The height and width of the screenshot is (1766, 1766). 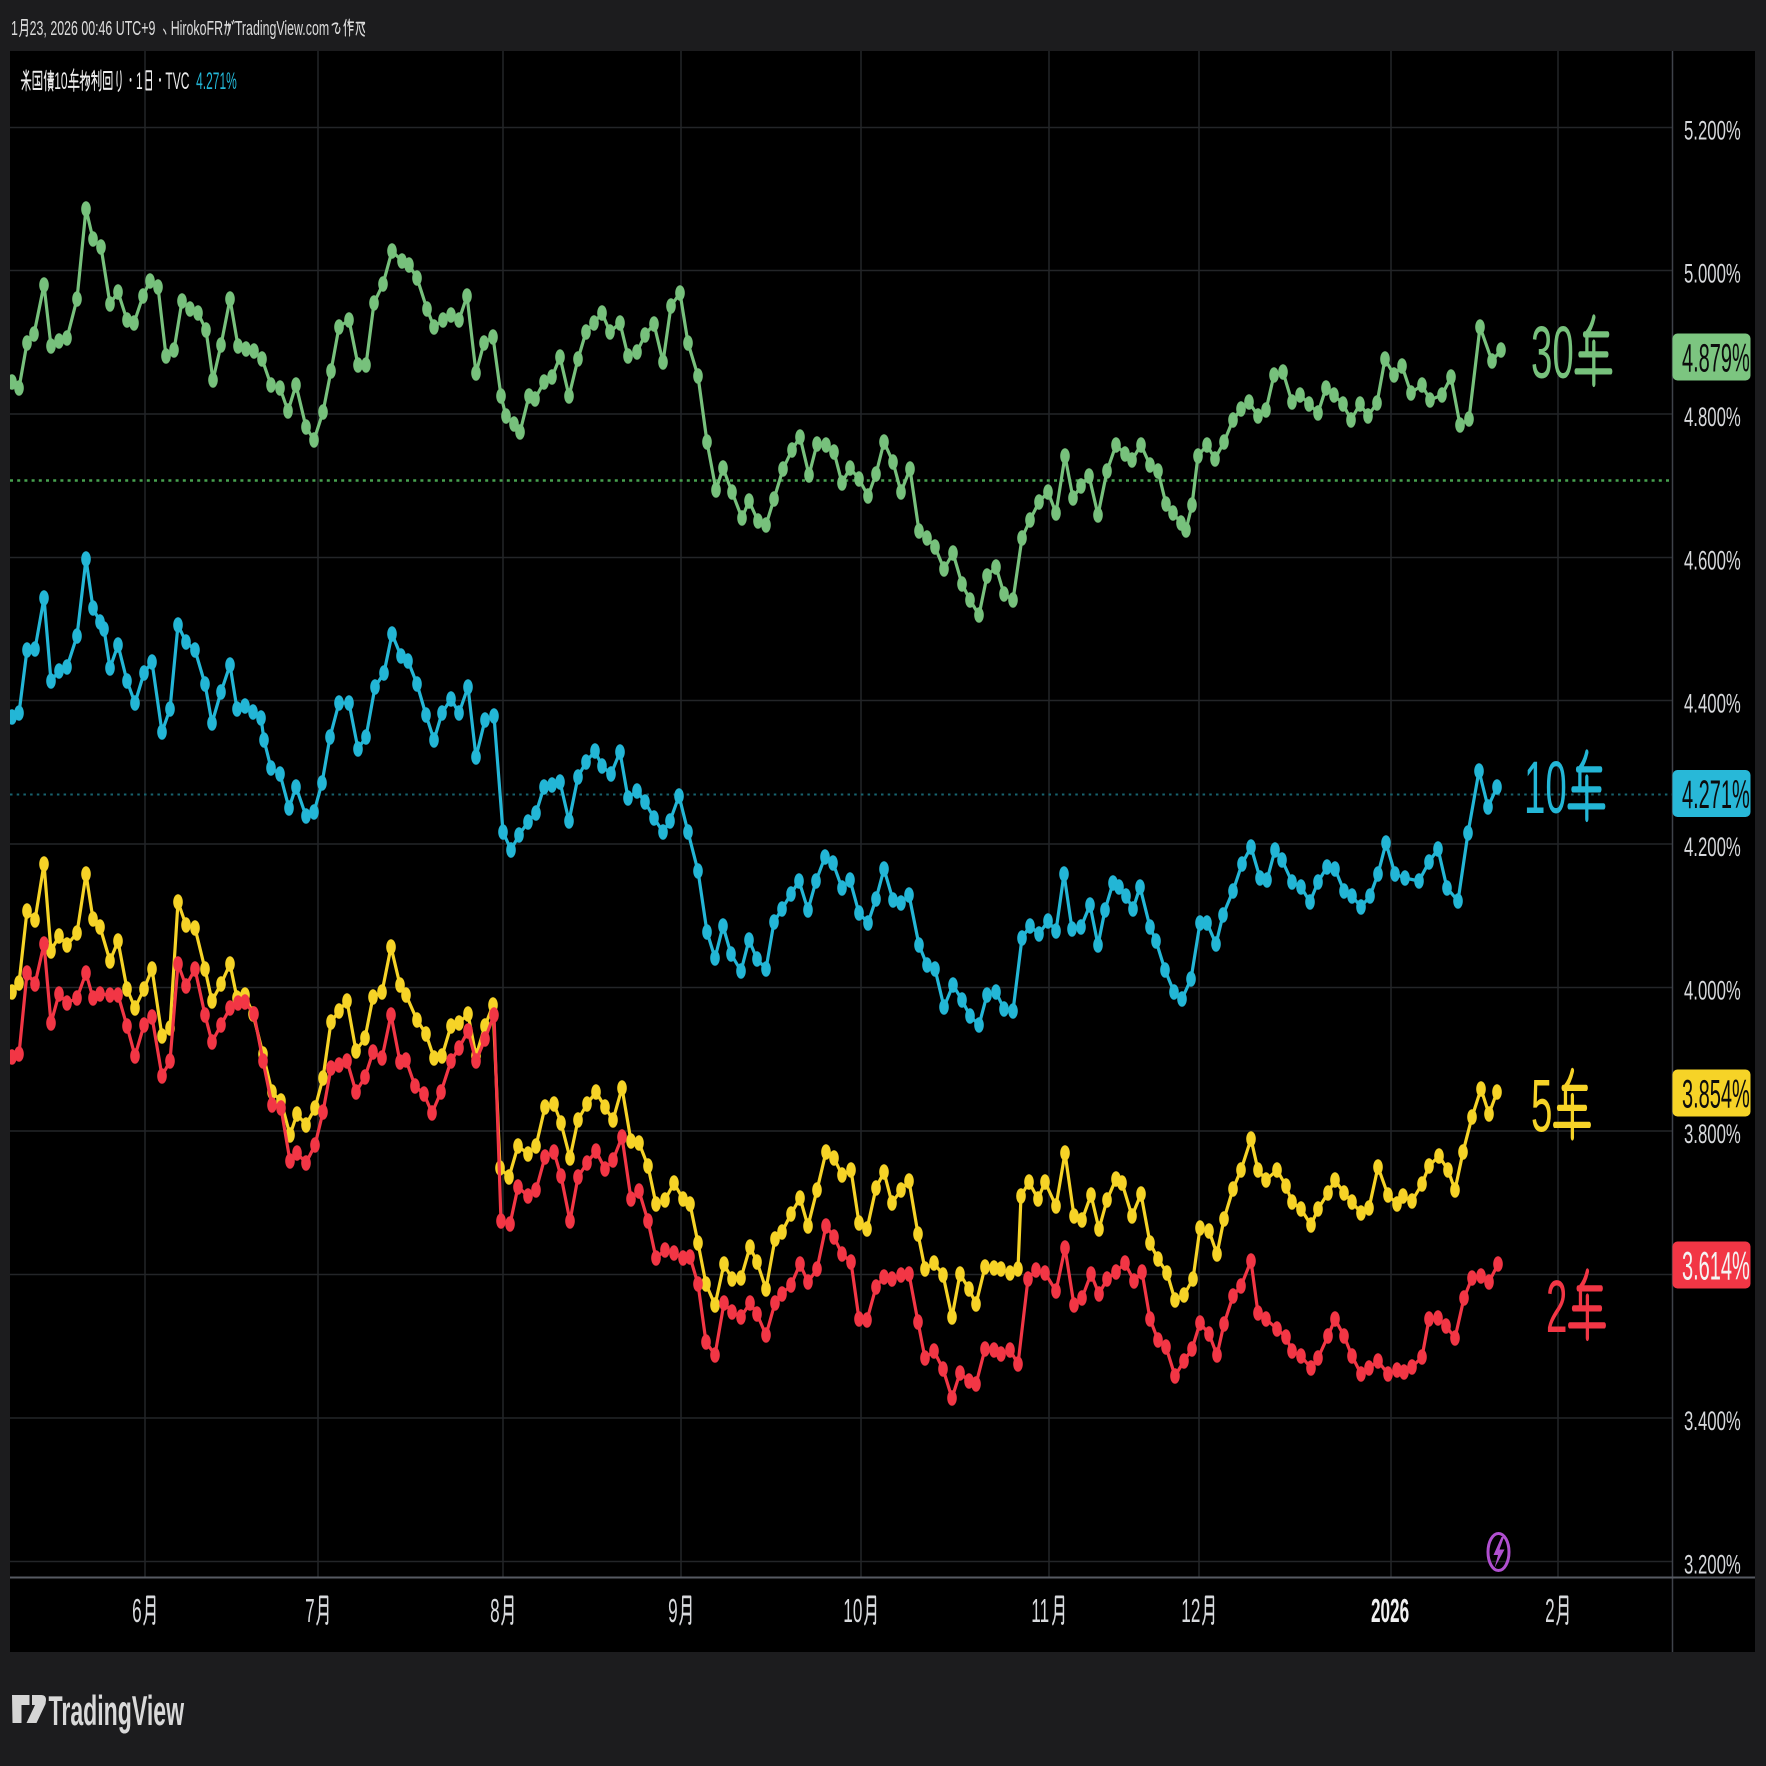 I want to click on svg-text: 4.600%, so click(x=1712, y=560).